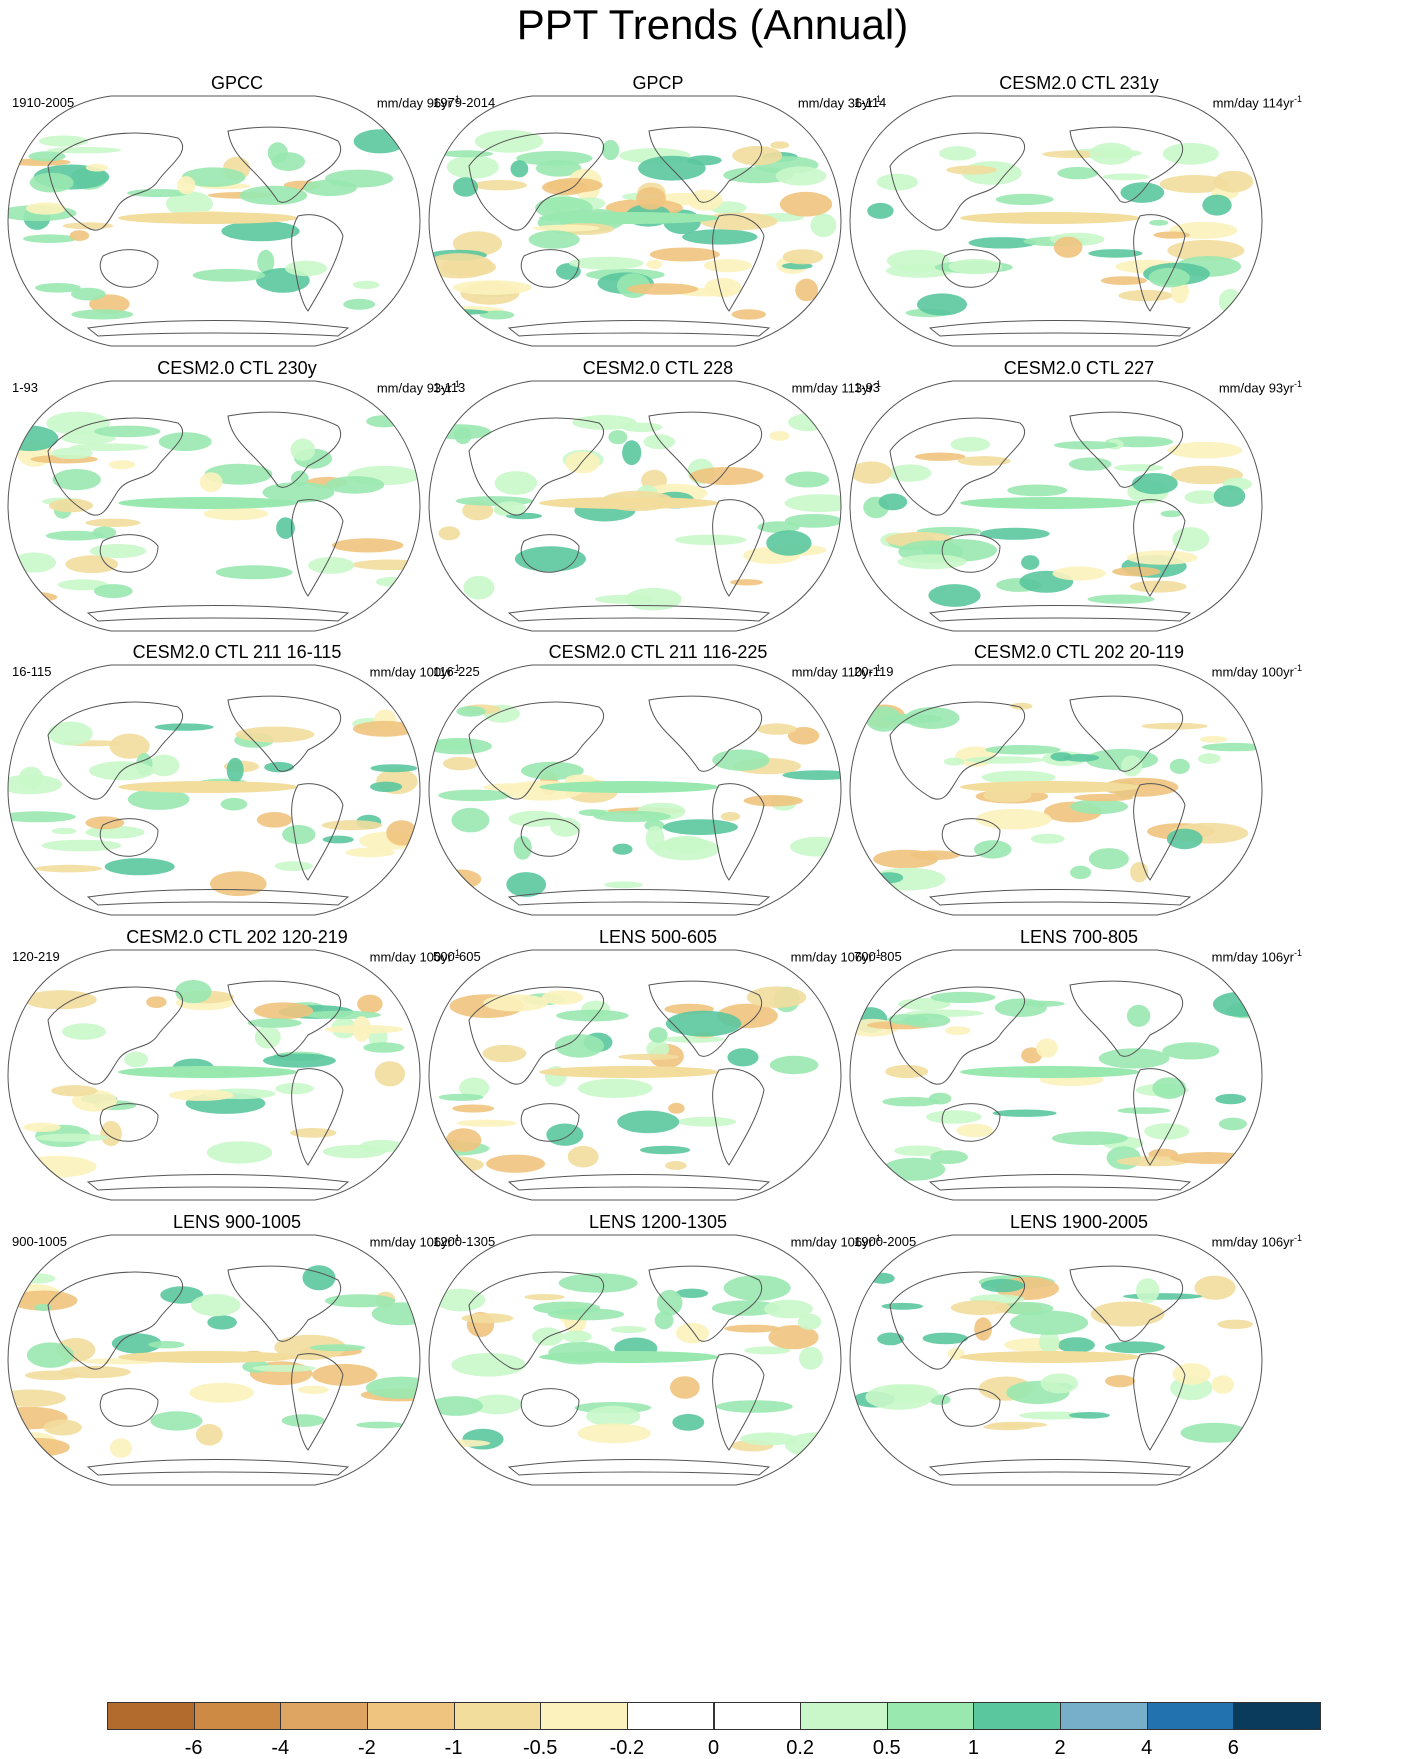 The width and height of the screenshot is (1425, 1759). Describe the element at coordinates (193, 1748) in the screenshot. I see `colorbar-tick-label: -6` at that location.